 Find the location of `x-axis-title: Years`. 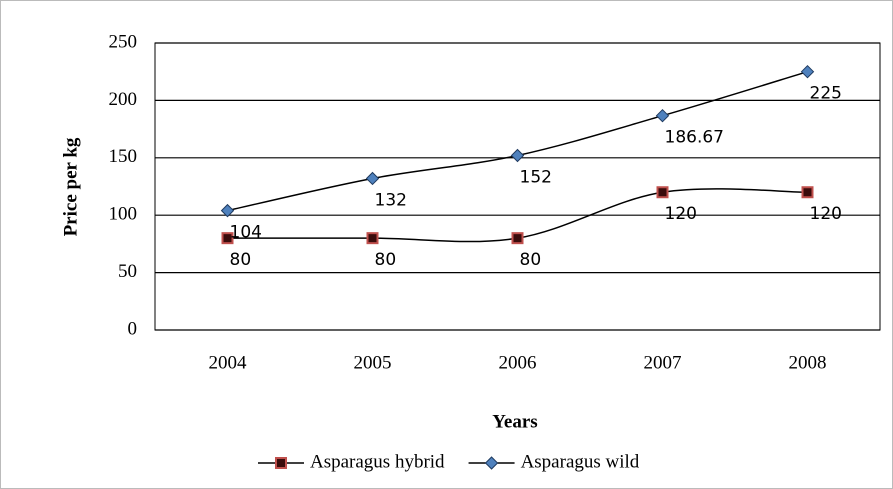

x-axis-title: Years is located at coordinates (514, 421).